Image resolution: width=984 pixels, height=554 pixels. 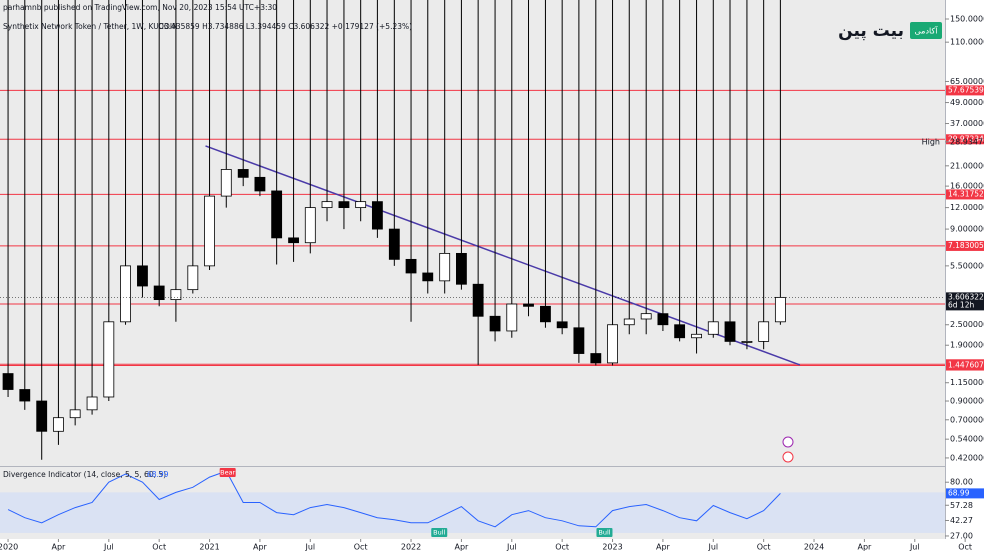 What do you see at coordinates (871, 31) in the screenshot?
I see `logo-name: بیت پین` at bounding box center [871, 31].